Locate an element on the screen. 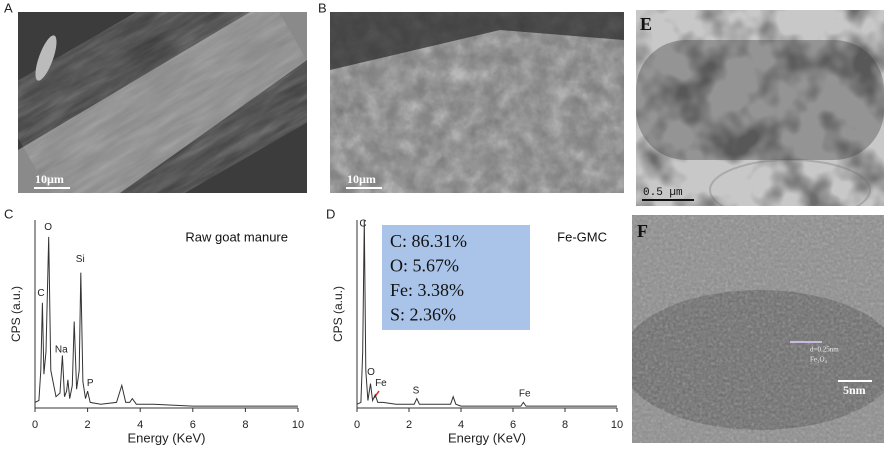 This screenshot has height=449, width=886. composition-text: O: 5.67% is located at coordinates (424, 266).